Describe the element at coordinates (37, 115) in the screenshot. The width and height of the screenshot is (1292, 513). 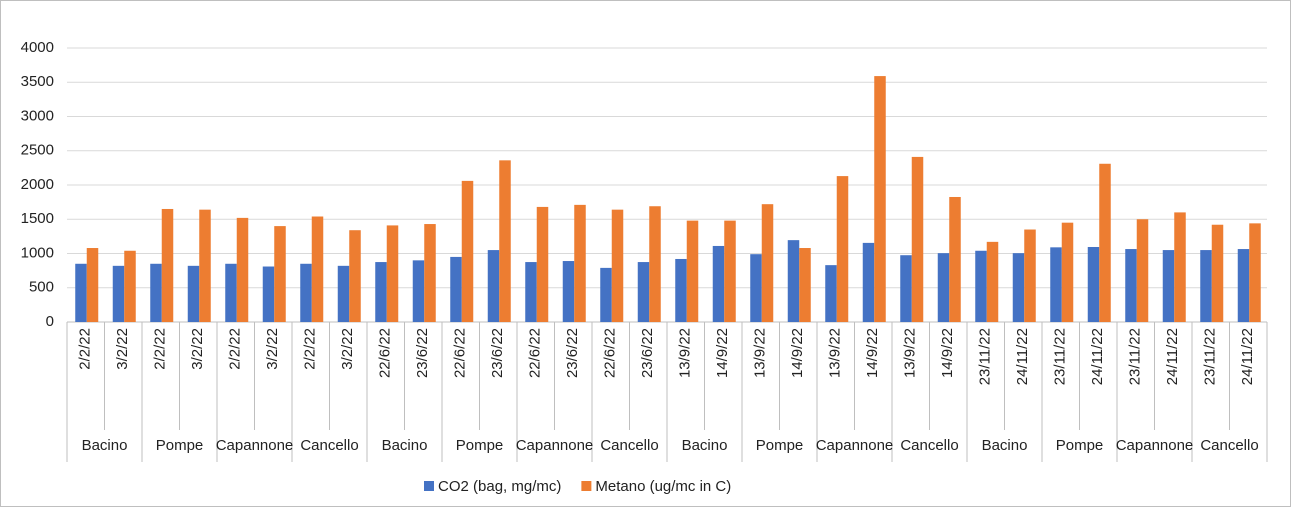
I see `y-tick-label: 3000` at that location.